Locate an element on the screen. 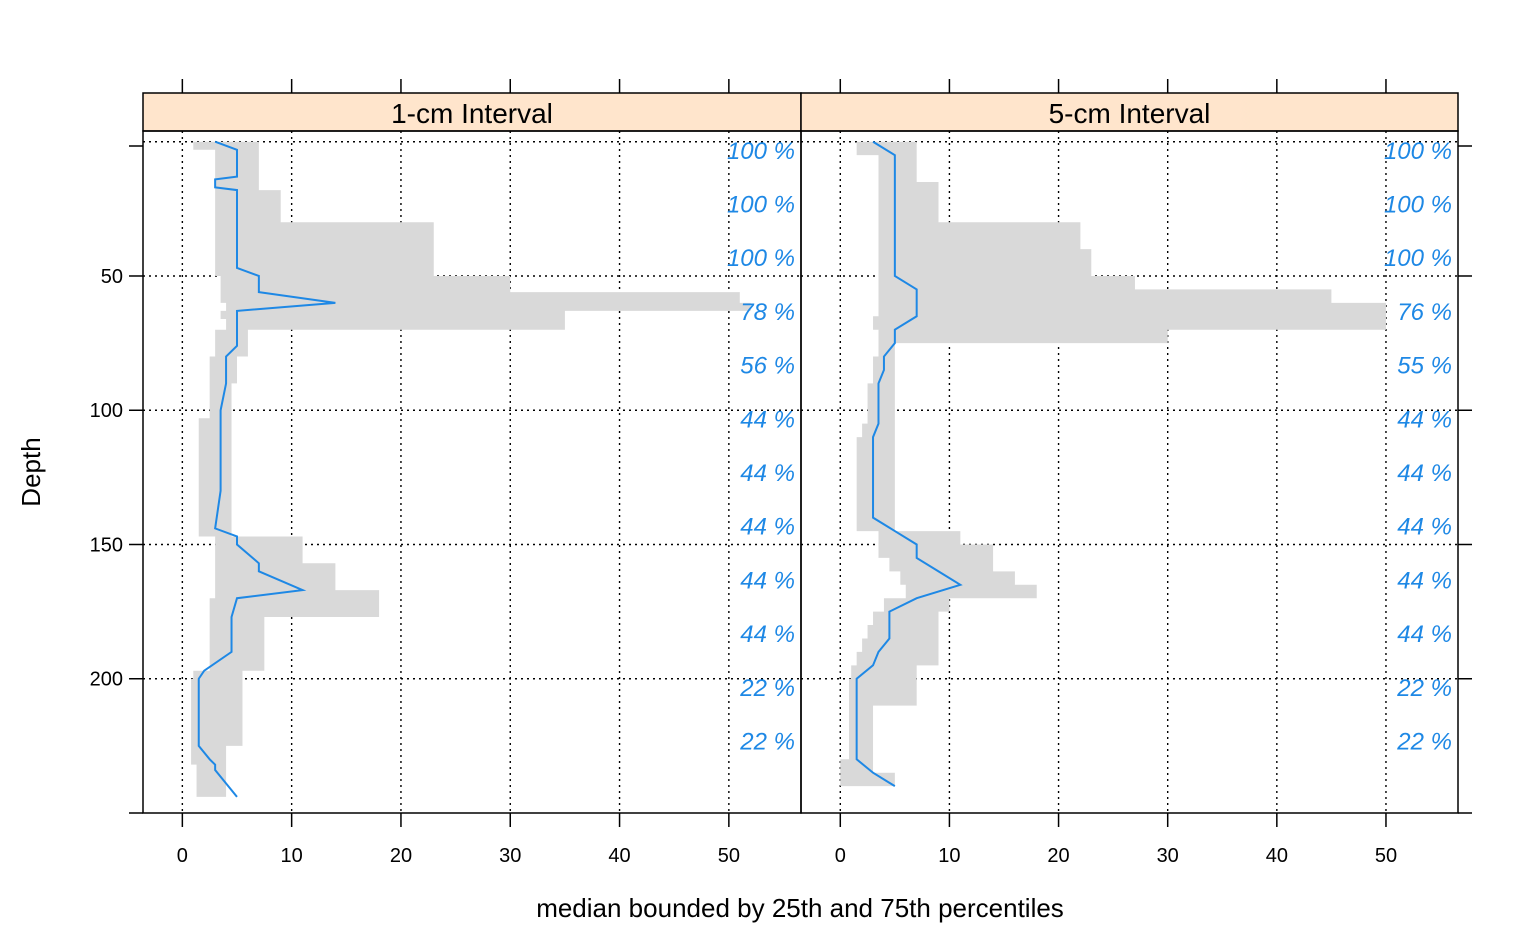  y-axis-title: Depth is located at coordinates (31, 471).